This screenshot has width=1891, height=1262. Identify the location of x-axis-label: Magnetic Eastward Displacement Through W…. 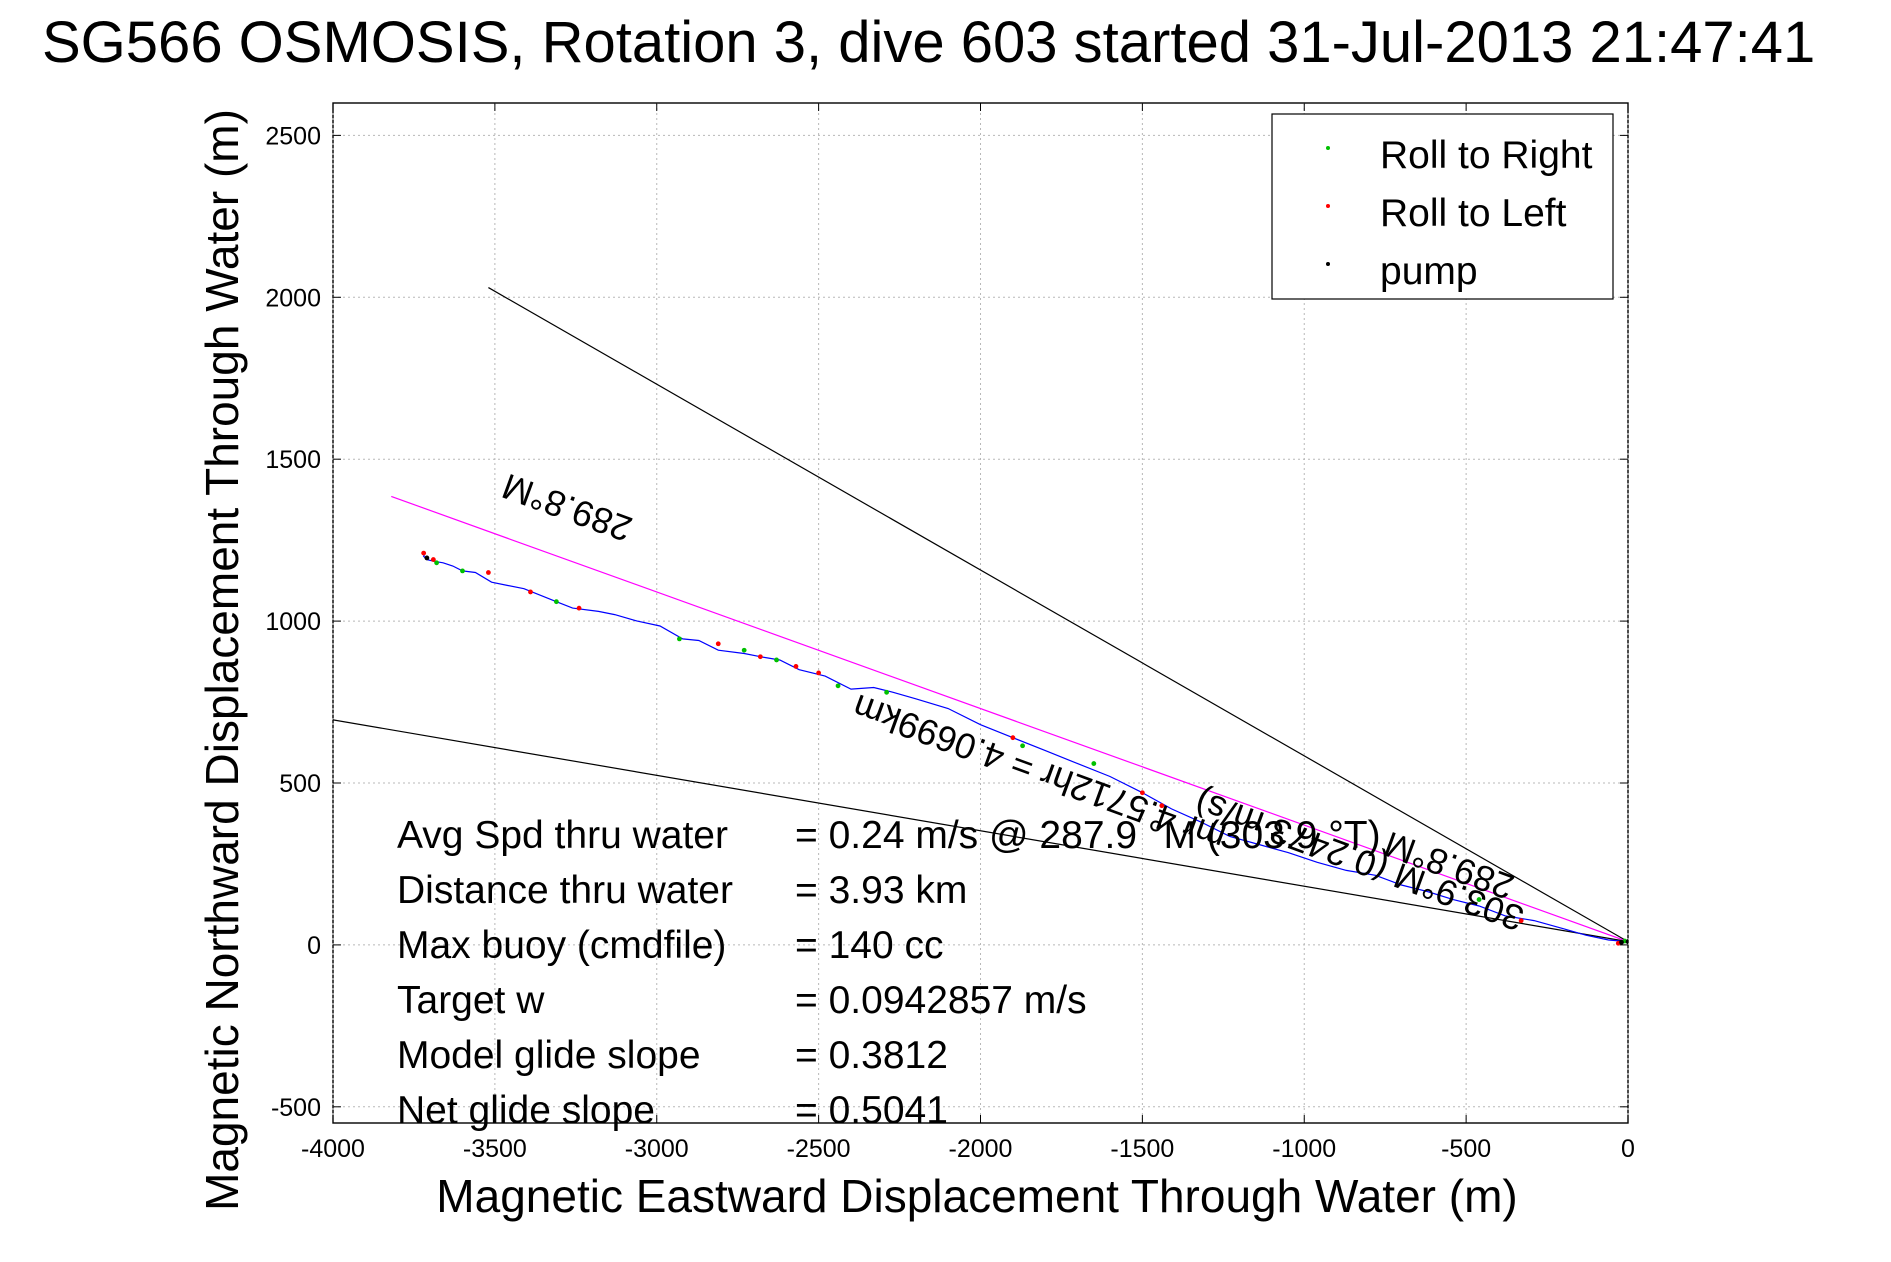
(976, 1196).